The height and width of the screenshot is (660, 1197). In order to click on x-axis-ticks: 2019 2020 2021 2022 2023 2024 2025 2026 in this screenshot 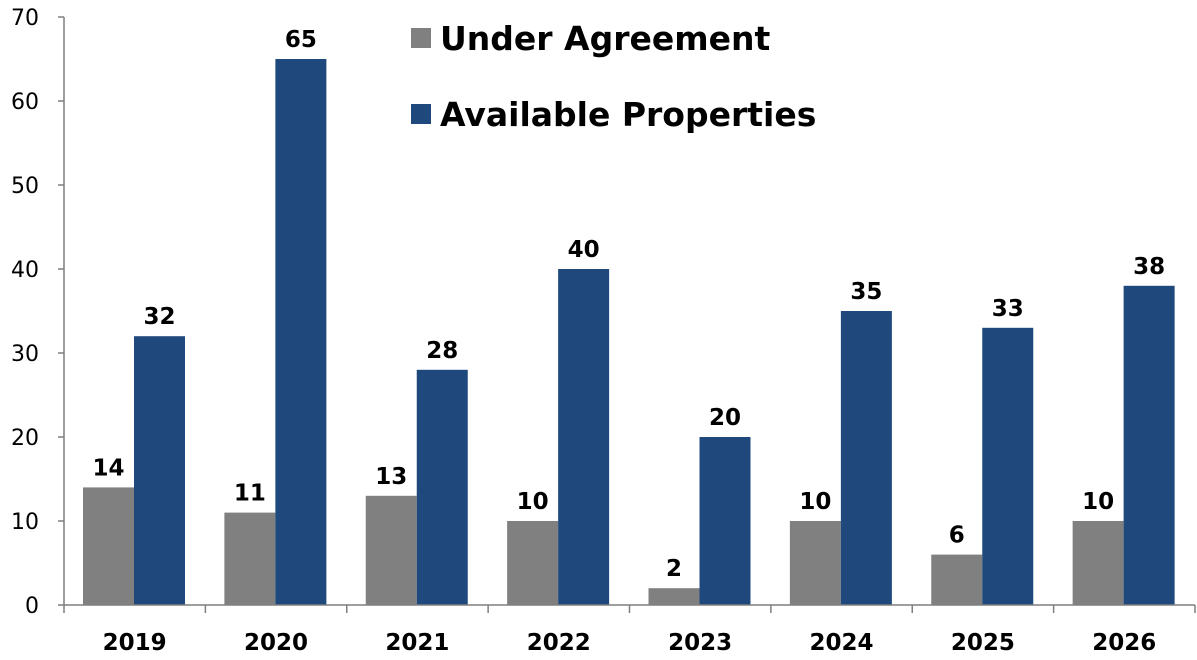, I will do `click(629, 630)`.